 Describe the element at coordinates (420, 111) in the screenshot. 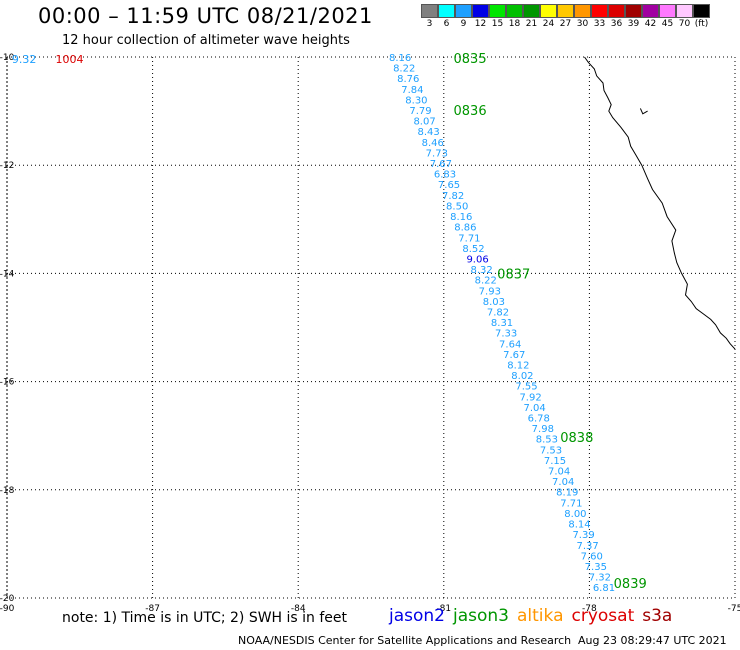

I see `swh-value: 7.79` at that location.